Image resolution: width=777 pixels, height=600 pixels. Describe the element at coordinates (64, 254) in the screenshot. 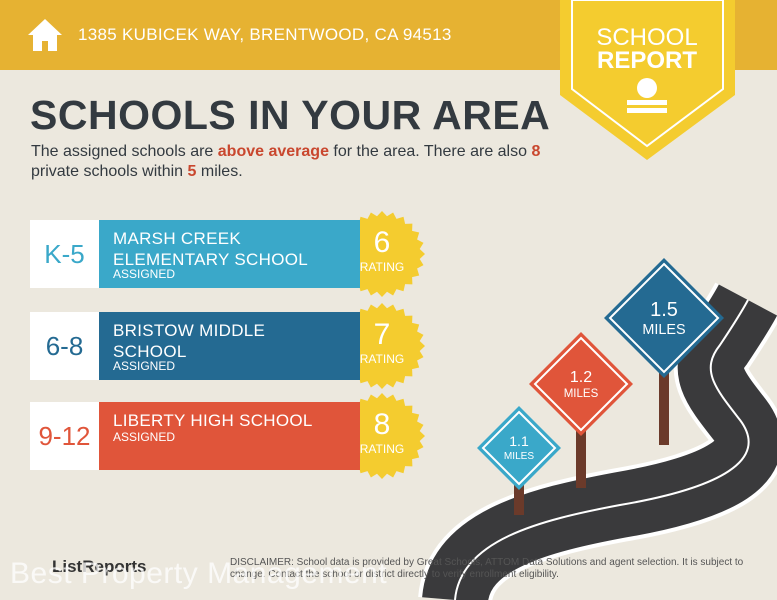

I see `grade: K-5` at that location.